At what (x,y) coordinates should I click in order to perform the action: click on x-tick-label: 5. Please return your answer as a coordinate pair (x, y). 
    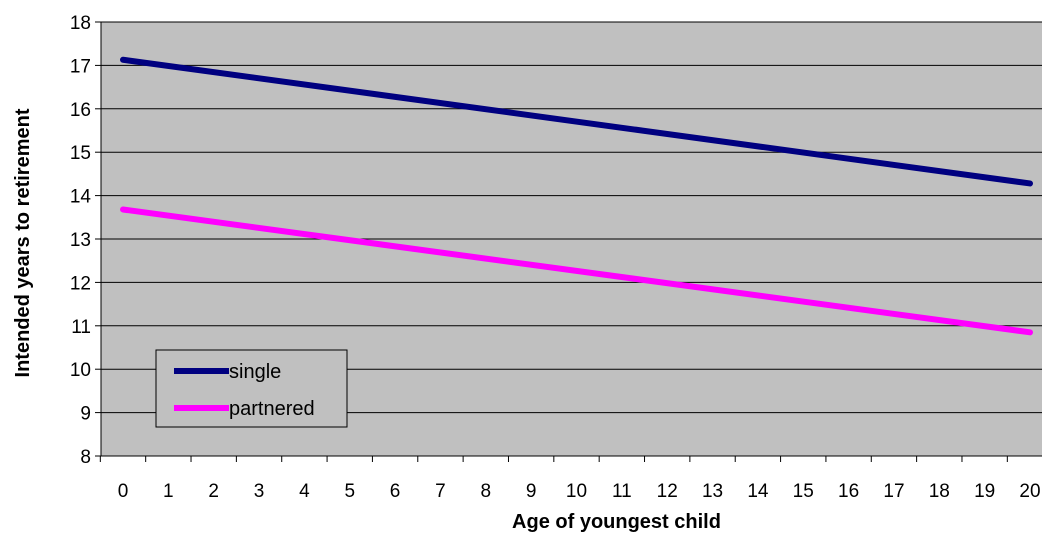
    Looking at the image, I should click on (349, 491).